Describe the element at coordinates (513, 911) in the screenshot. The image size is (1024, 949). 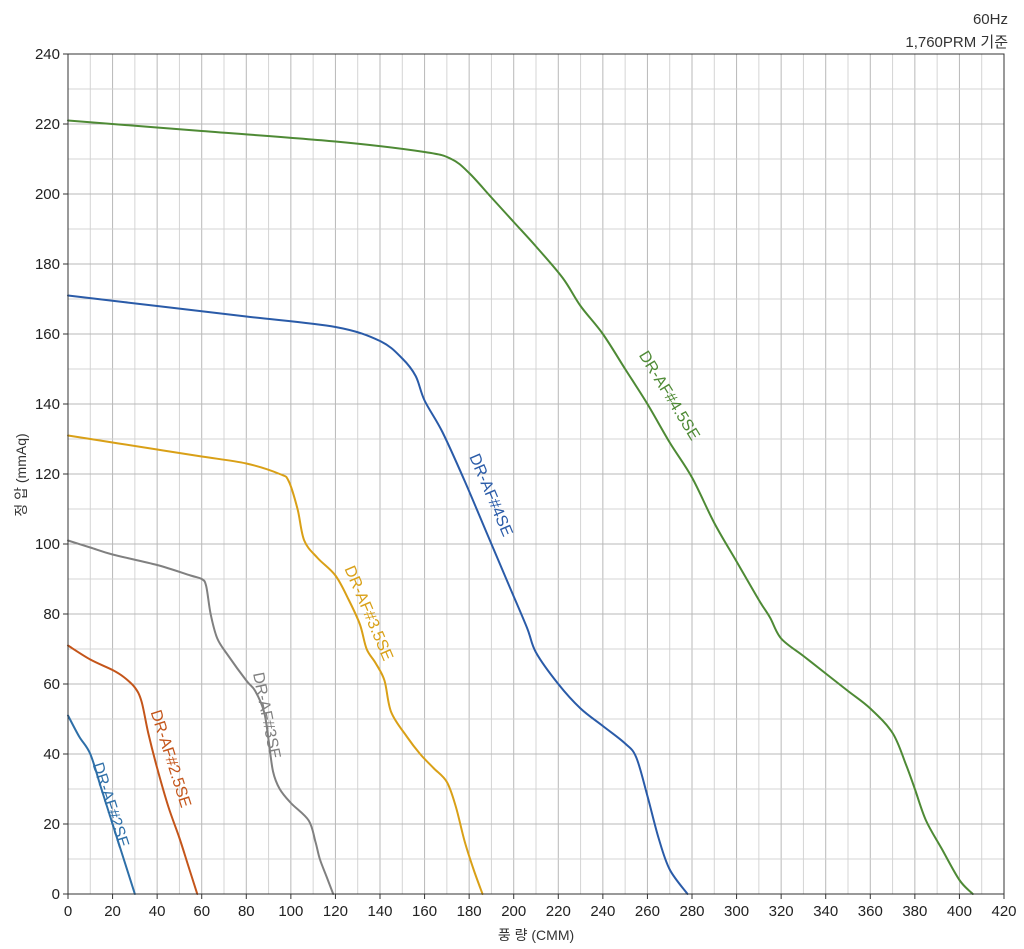
I see `x-tick-label: 200` at that location.